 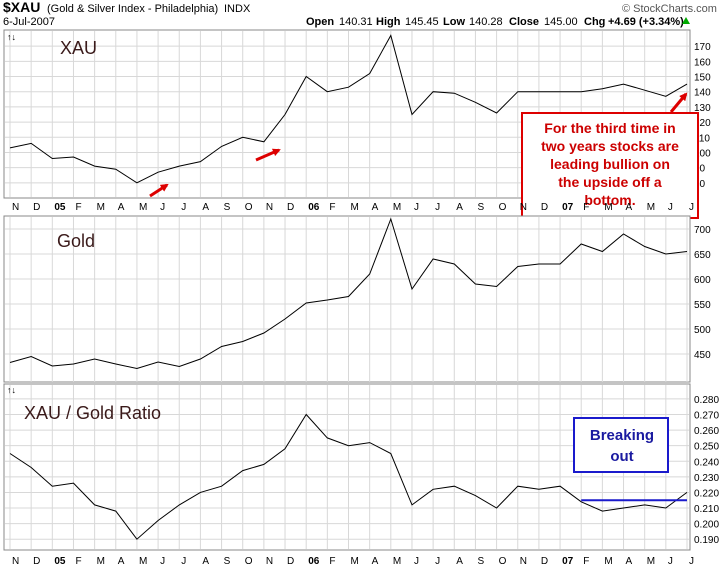 I want to click on open-value: 140.31, so click(x=356, y=22).